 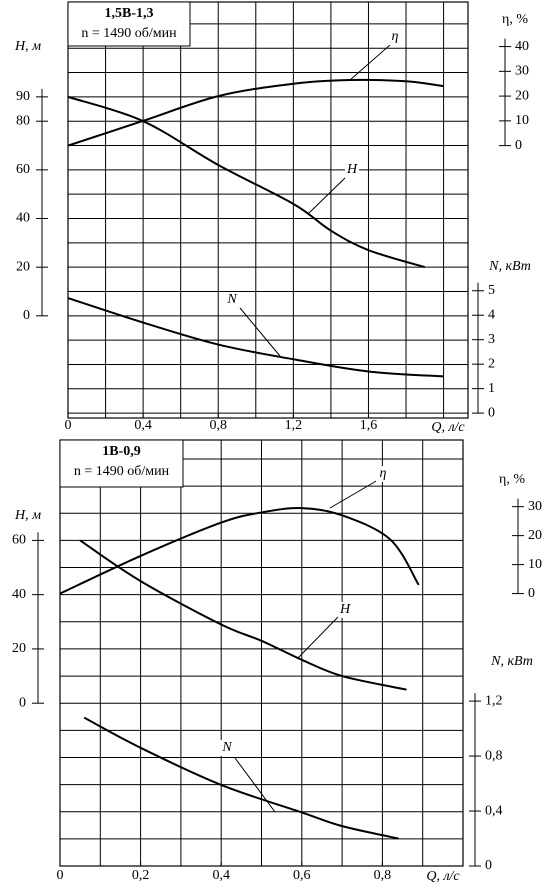 I want to click on x-tick-label: 1,2, so click(x=294, y=425).